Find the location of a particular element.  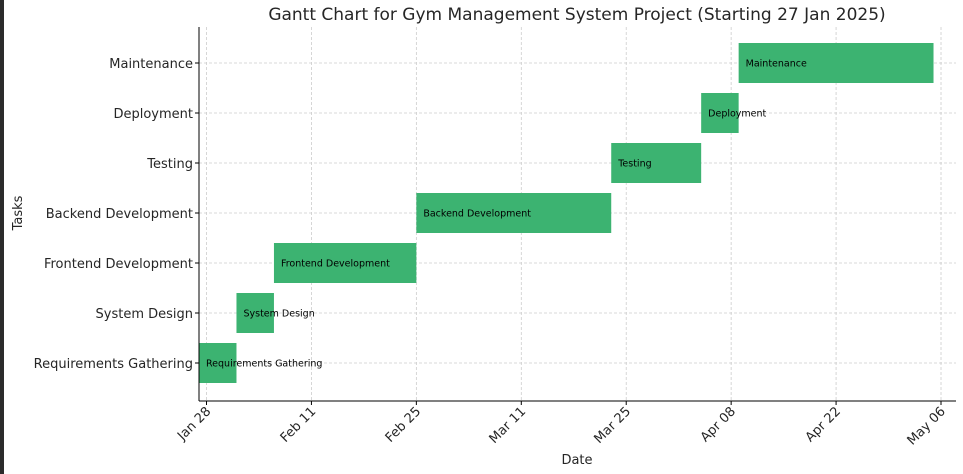

task-bar-label: Requirements Gathering is located at coordinates (264, 364).